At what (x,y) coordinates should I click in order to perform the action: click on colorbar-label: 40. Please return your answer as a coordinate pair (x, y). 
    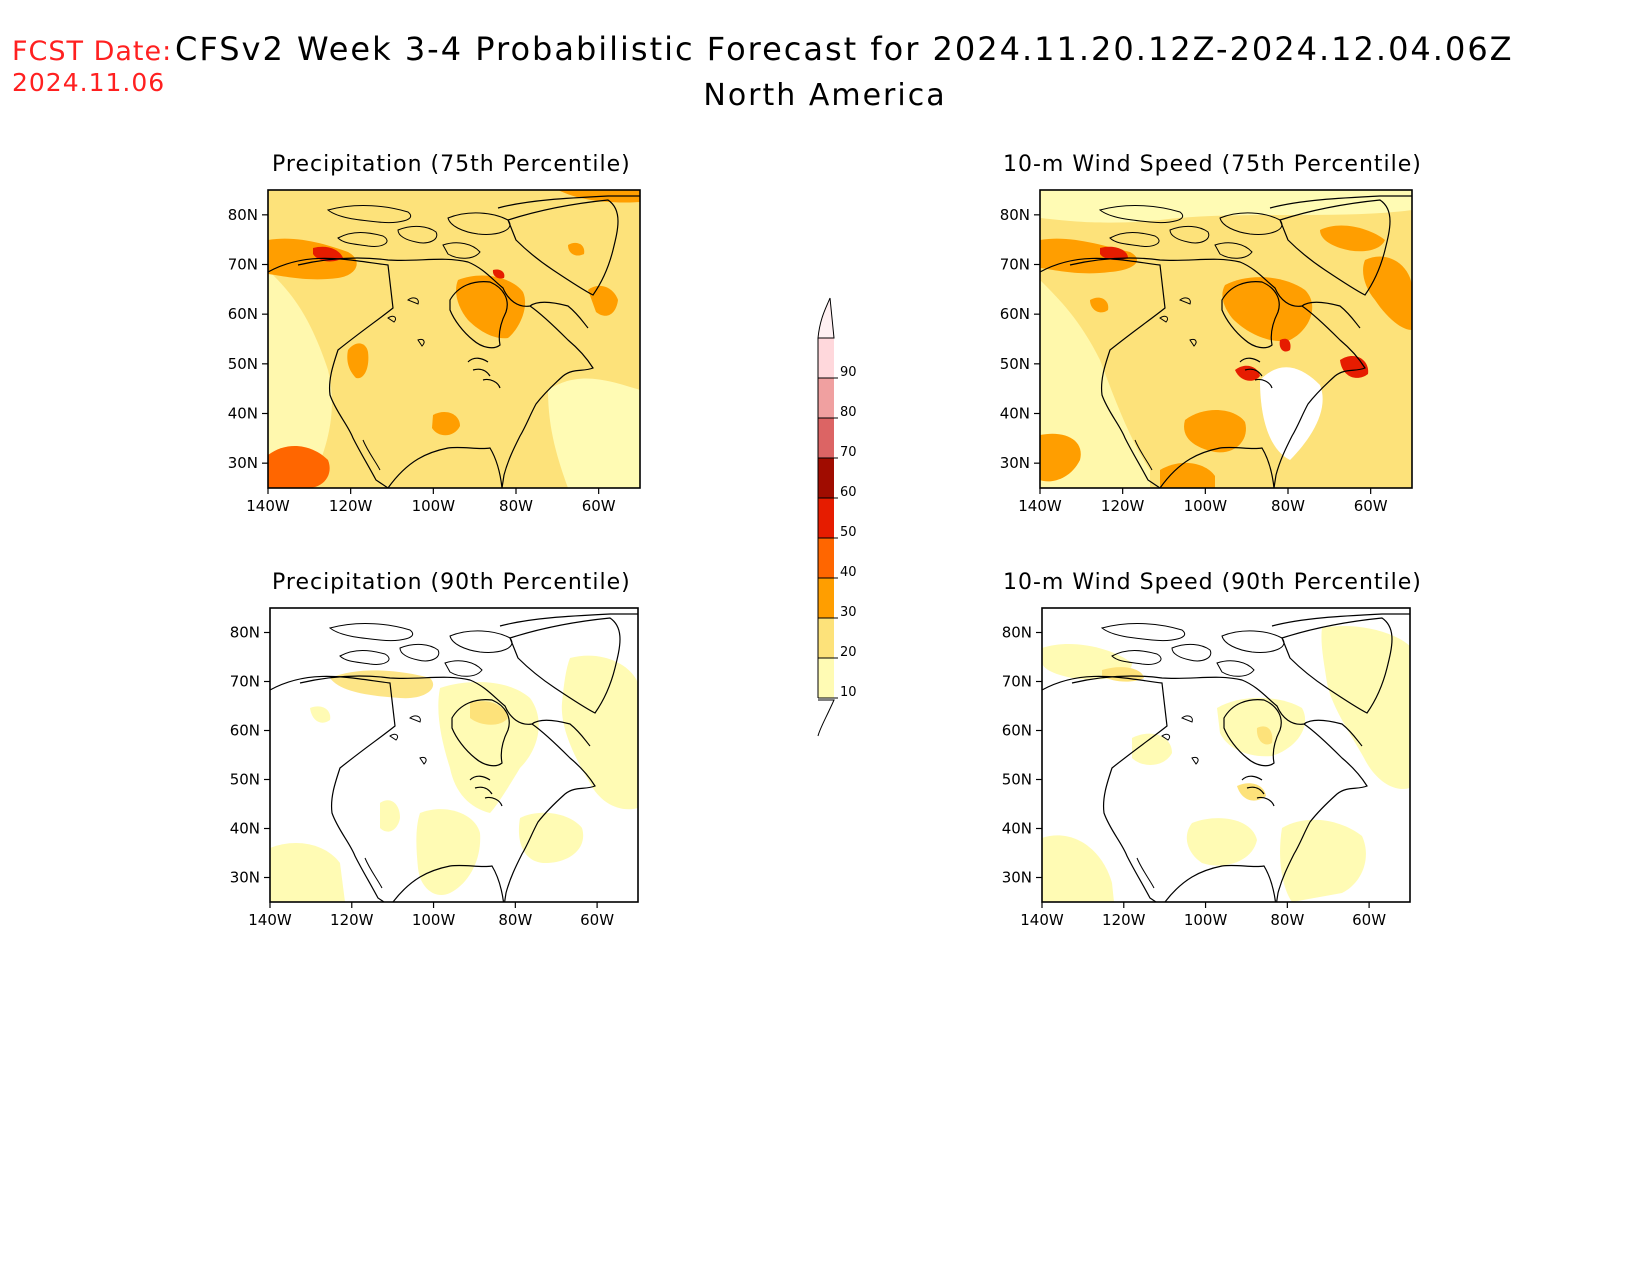
    Looking at the image, I should click on (848, 572).